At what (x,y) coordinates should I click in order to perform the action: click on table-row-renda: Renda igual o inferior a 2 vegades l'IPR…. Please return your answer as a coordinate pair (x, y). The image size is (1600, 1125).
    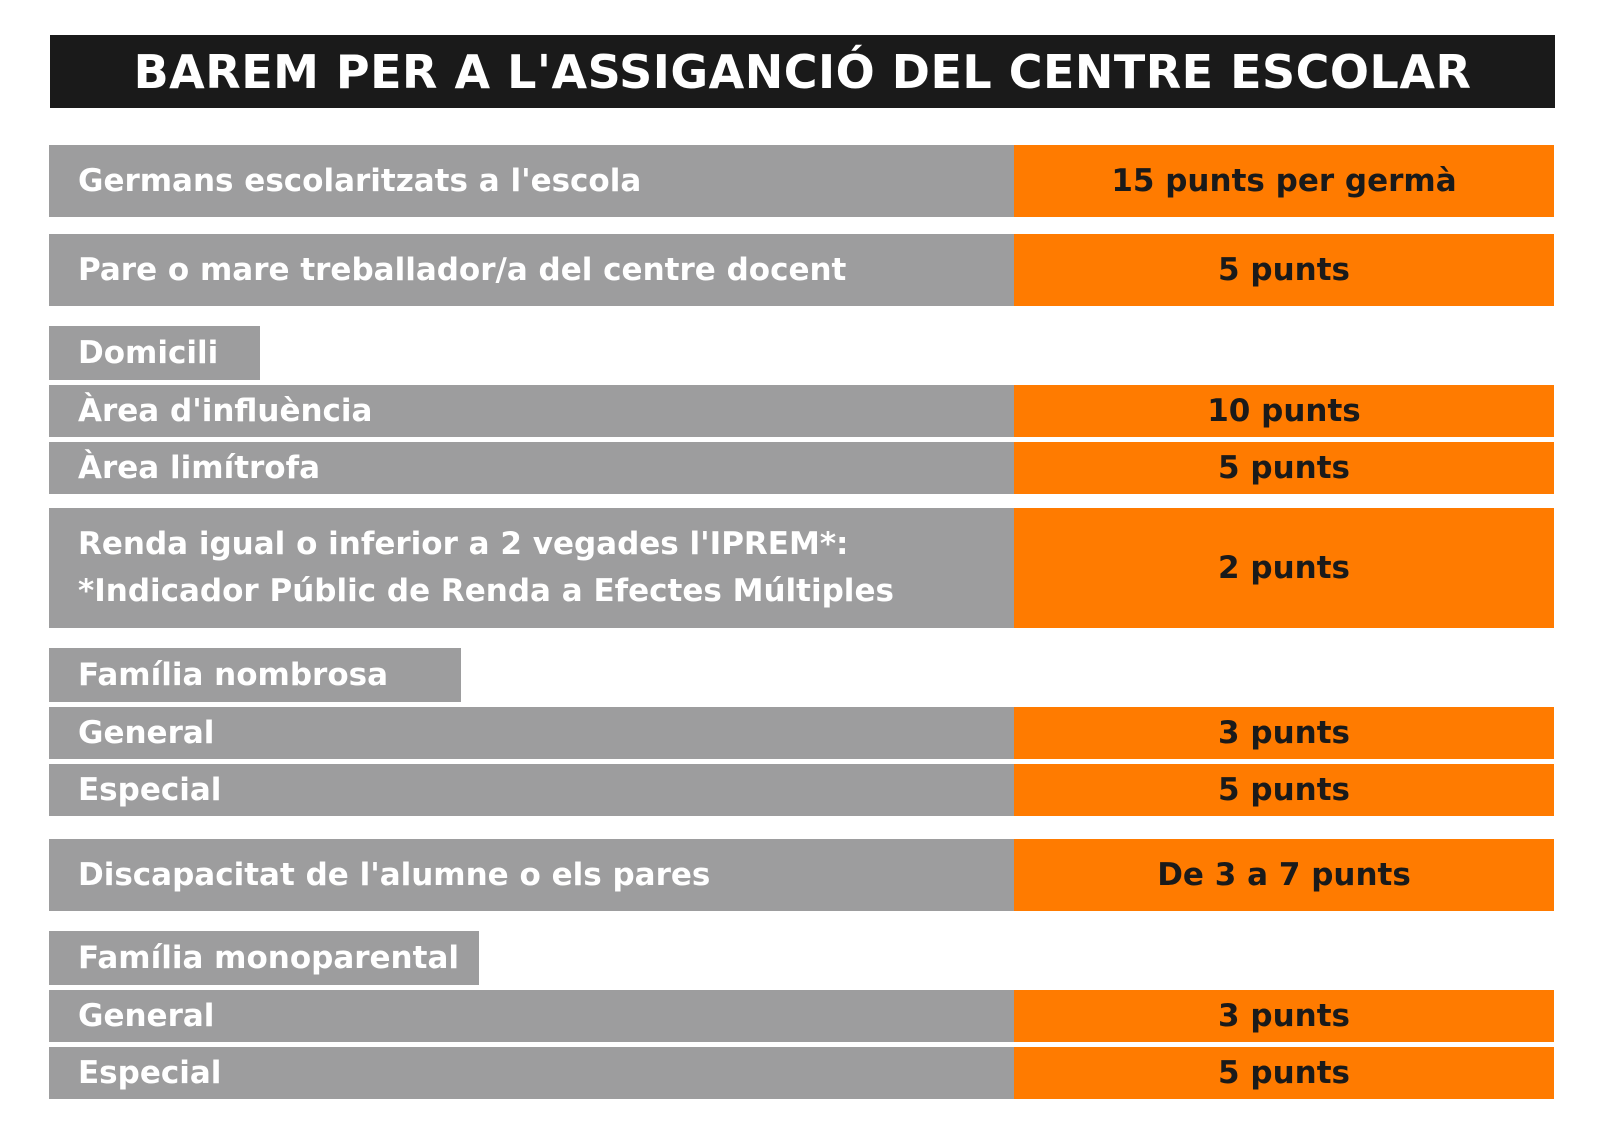
    Looking at the image, I should click on (801, 568).